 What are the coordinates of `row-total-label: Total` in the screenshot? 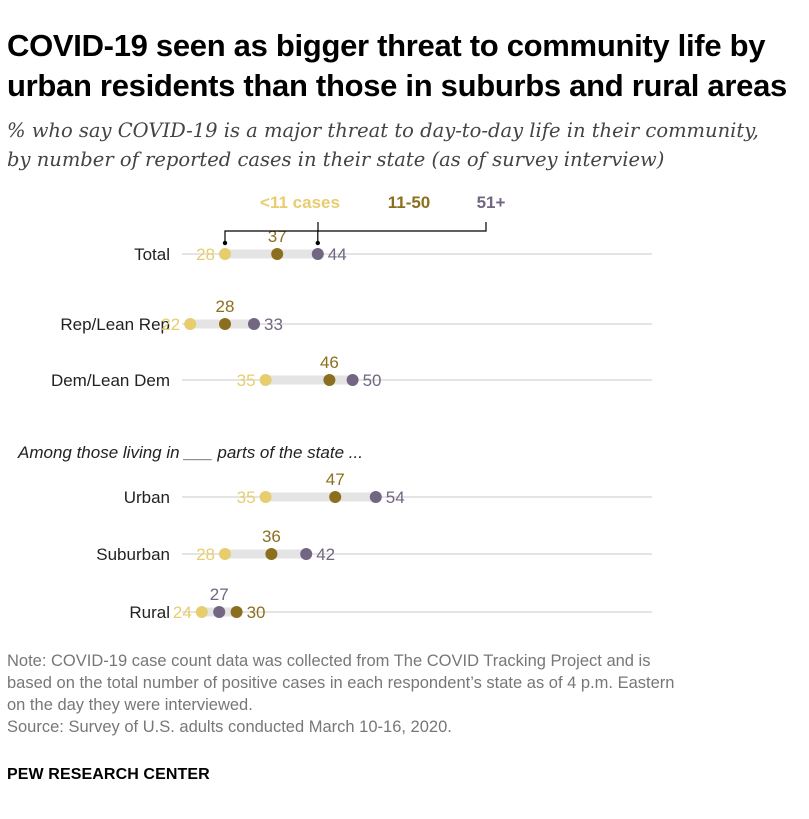 It's located at (152, 254).